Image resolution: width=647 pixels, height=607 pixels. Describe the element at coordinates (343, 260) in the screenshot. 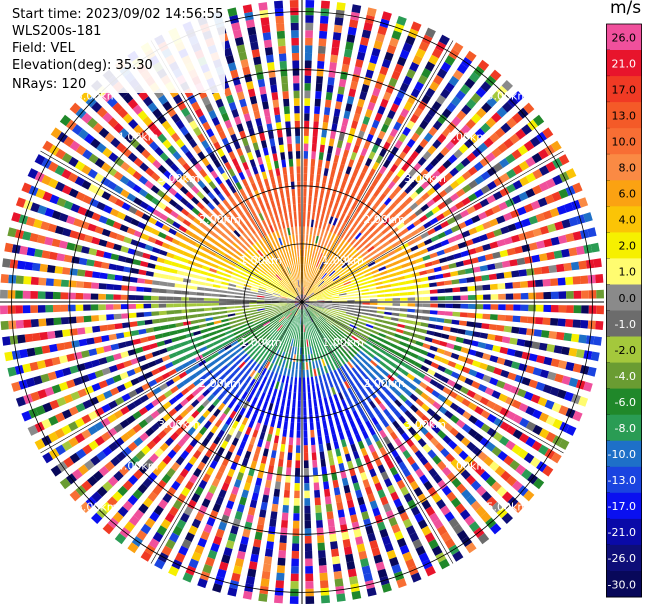

I see `range-ring-label: 1.00km` at that location.